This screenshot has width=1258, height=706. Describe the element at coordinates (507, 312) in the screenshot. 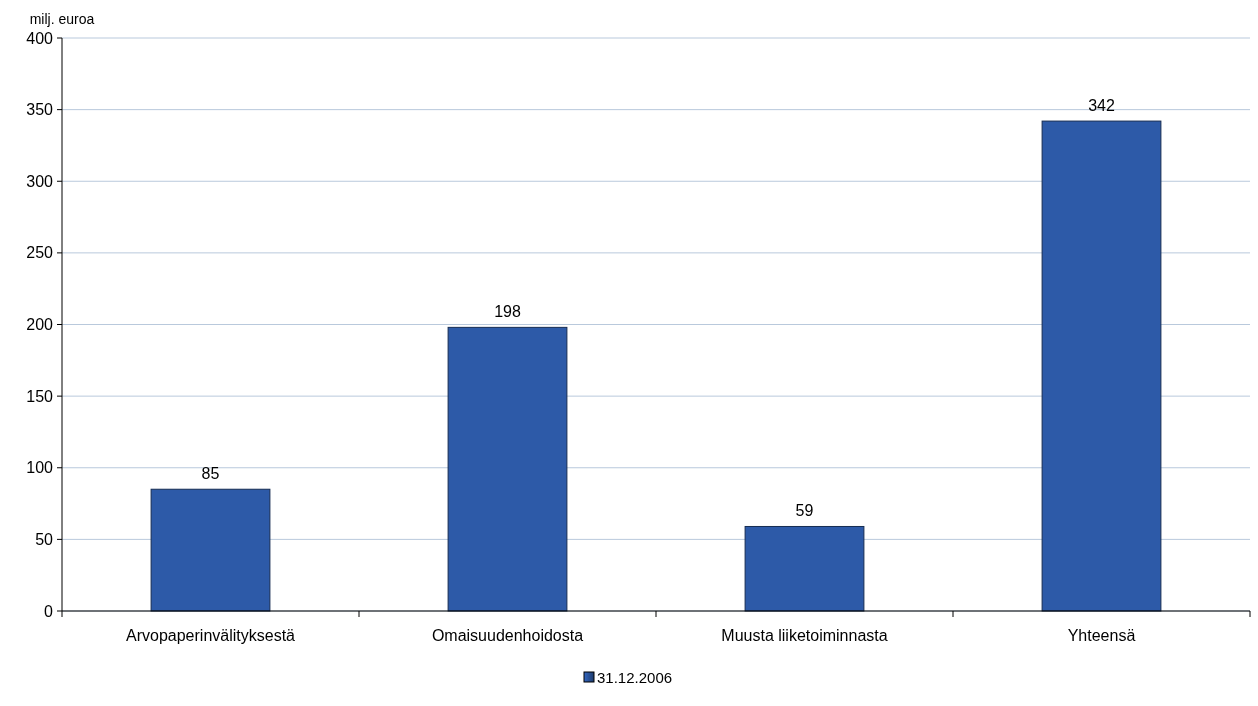

I see `data-label: 198` at that location.